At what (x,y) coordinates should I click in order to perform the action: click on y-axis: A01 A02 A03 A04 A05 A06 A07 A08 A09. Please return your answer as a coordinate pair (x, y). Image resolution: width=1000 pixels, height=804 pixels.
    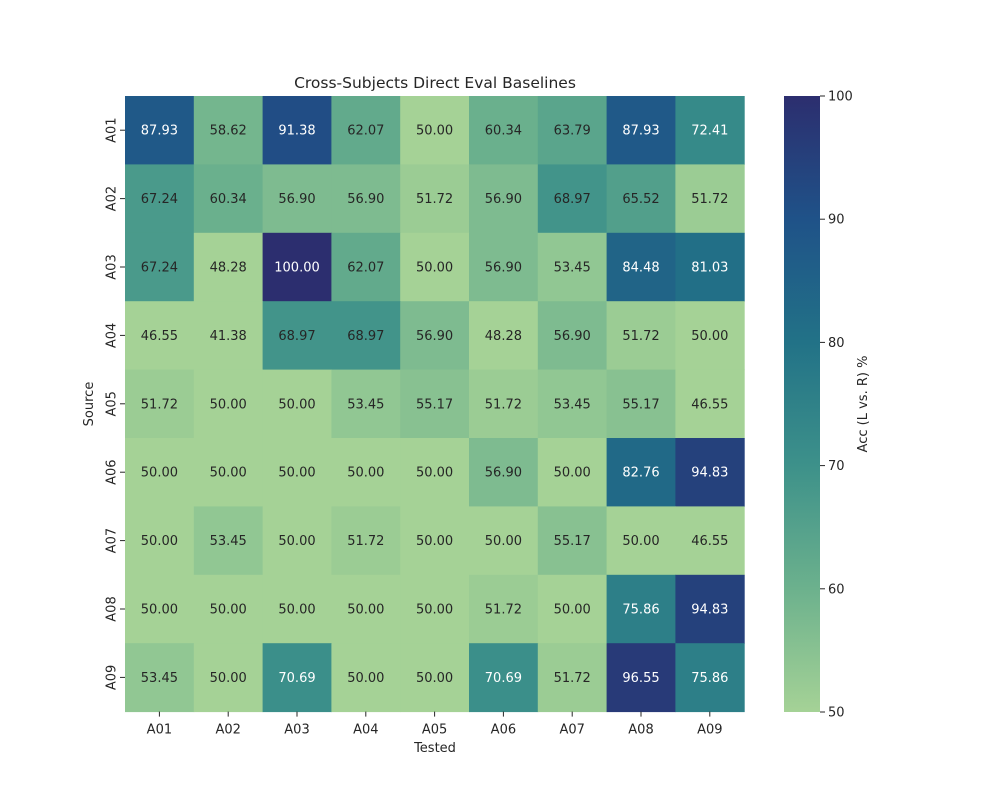
    Looking at the image, I should click on (115, 403).